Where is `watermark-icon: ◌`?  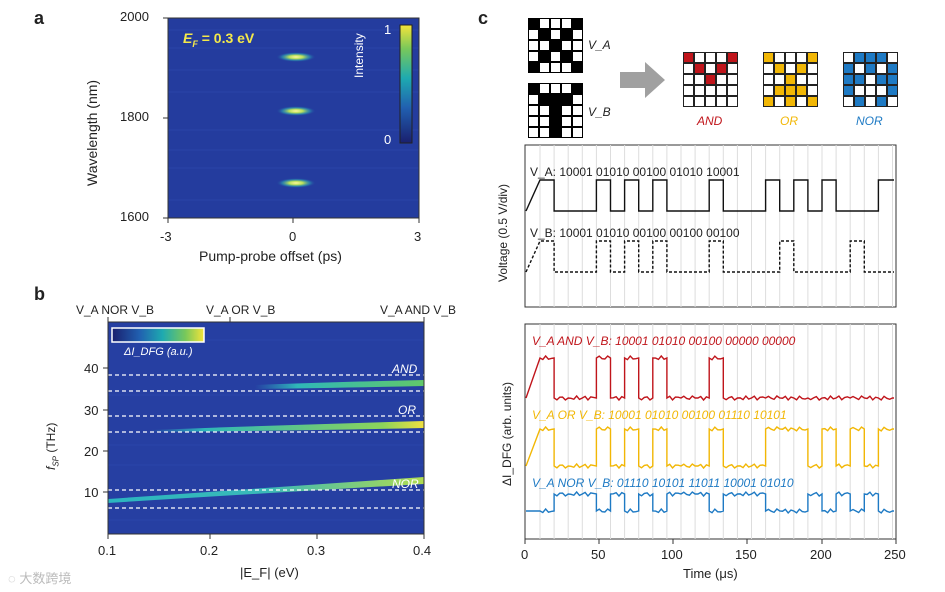 watermark-icon: ◌ is located at coordinates (12, 578).